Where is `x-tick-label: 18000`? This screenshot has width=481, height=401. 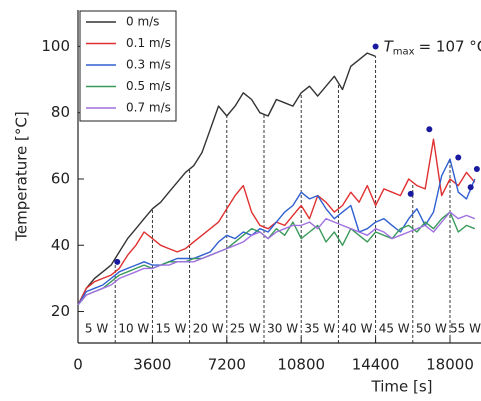
x-tick-label: 18000 is located at coordinates (450, 365).